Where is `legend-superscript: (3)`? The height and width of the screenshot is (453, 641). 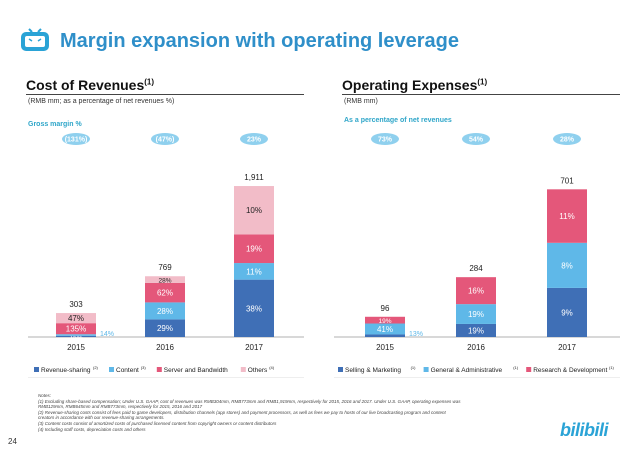 legend-superscript: (3) is located at coordinates (144, 367).